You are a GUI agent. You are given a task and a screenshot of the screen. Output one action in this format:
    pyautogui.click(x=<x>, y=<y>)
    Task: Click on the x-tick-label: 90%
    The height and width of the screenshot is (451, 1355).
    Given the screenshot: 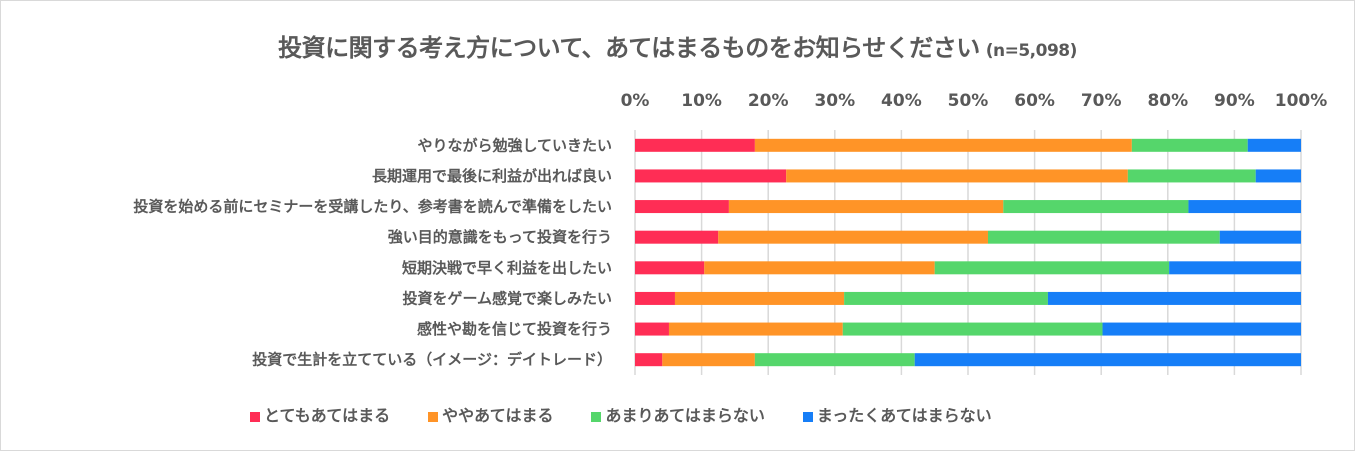 What is the action you would take?
    pyautogui.click(x=1234, y=101)
    